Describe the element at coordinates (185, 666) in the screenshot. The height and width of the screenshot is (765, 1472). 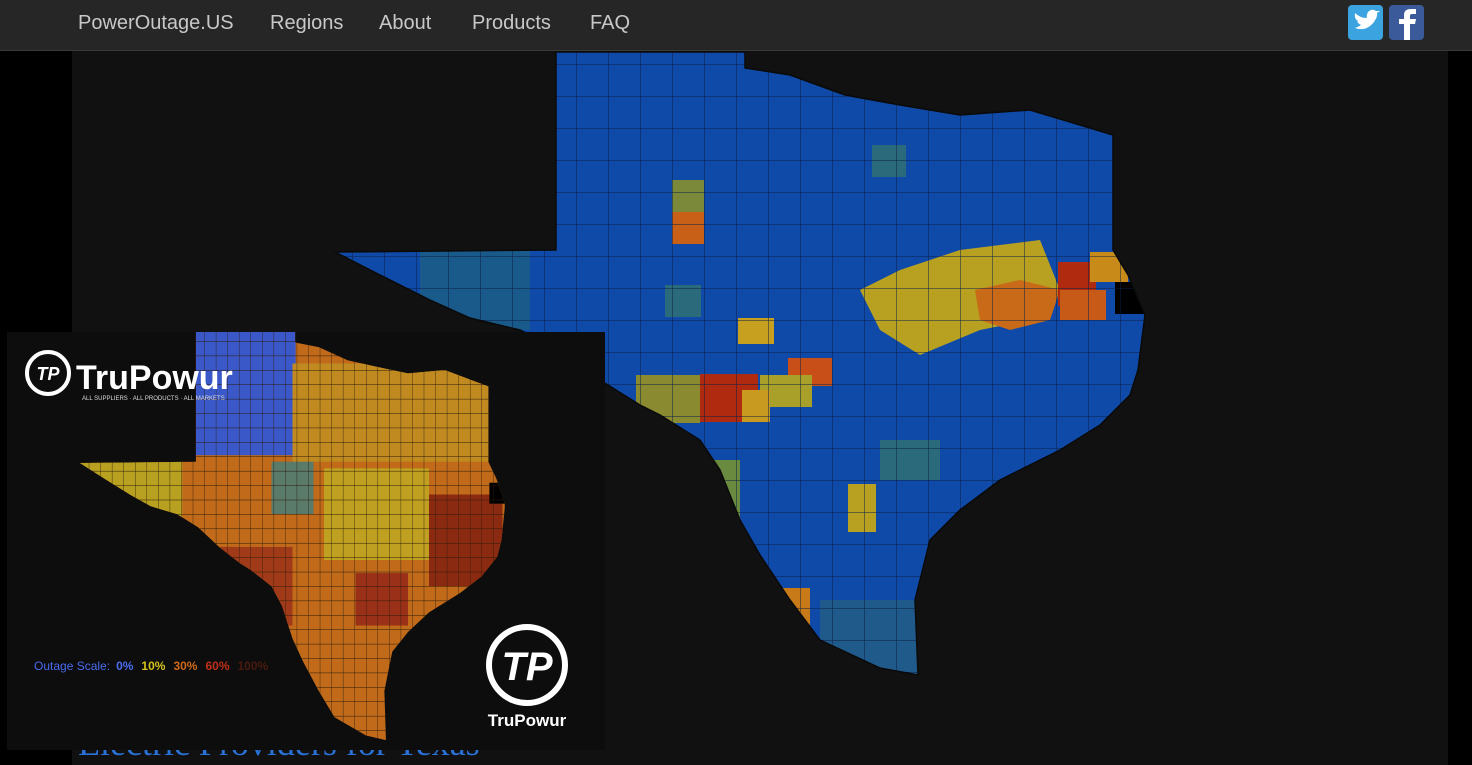
I see `scale-item: 30%` at that location.